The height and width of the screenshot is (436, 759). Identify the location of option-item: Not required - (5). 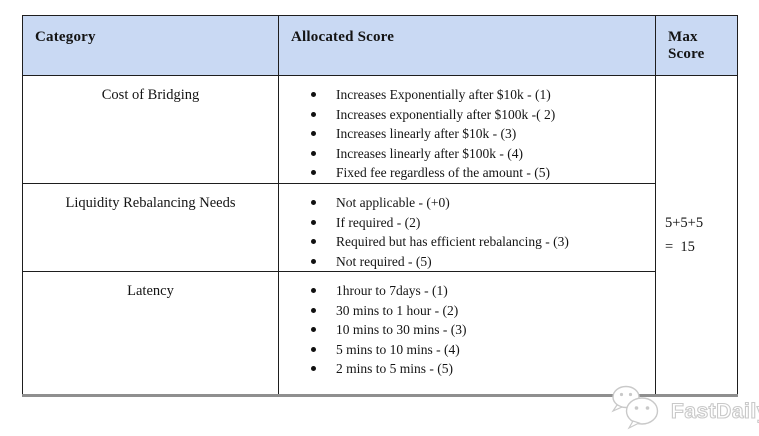
(479, 261).